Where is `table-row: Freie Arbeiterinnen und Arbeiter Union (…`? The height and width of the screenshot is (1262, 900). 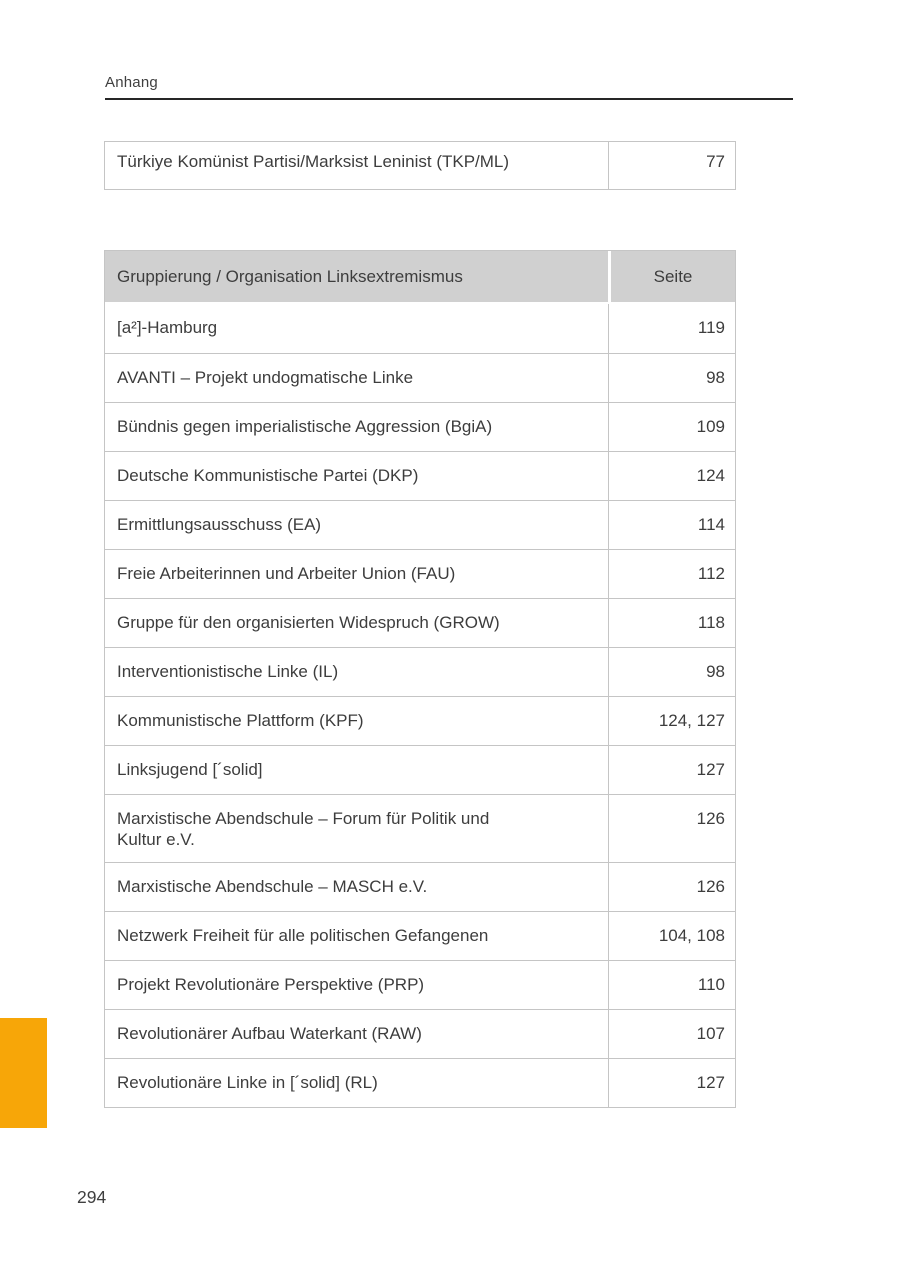
table-row: Freie Arbeiterinnen und Arbeiter Union (… is located at coordinates (420, 573).